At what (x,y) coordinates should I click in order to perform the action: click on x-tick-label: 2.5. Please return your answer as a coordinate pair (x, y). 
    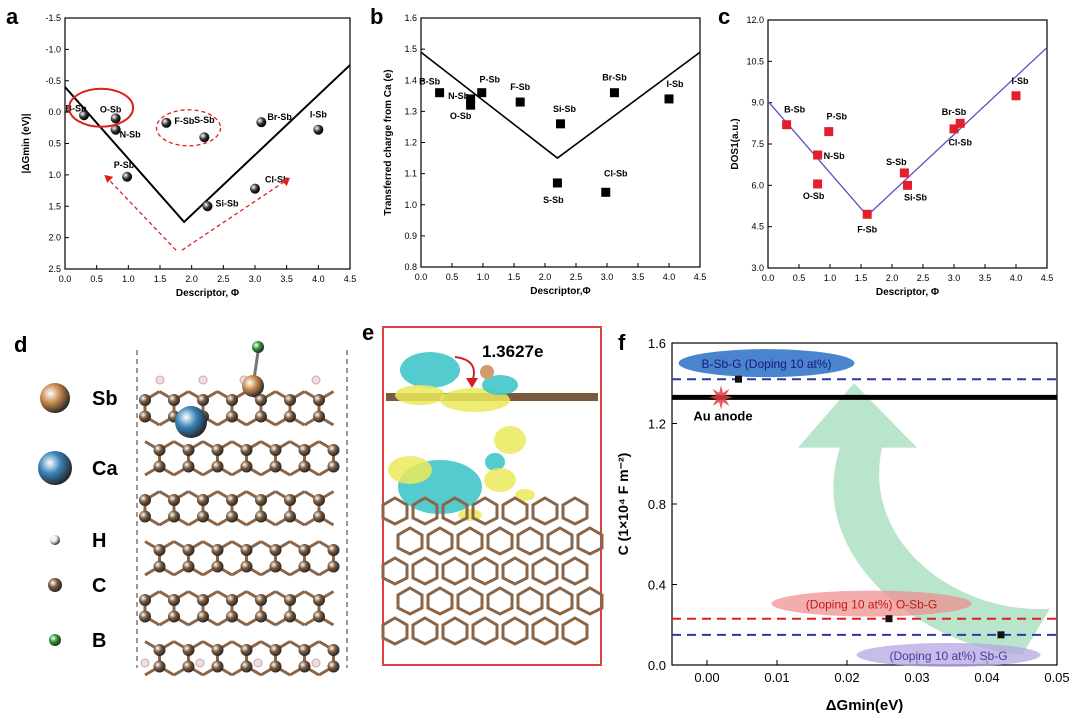
    Looking at the image, I should click on (223, 279).